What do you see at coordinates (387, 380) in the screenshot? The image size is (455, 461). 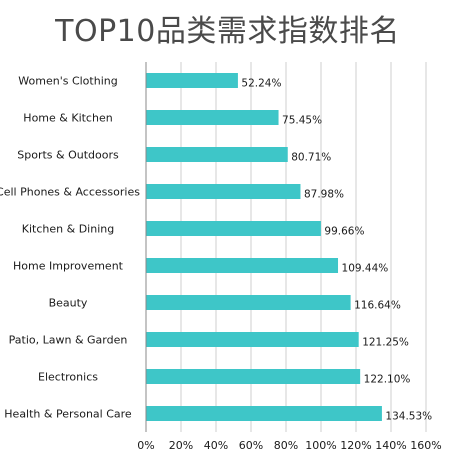 I see `value-label: 122.10%` at bounding box center [387, 380].